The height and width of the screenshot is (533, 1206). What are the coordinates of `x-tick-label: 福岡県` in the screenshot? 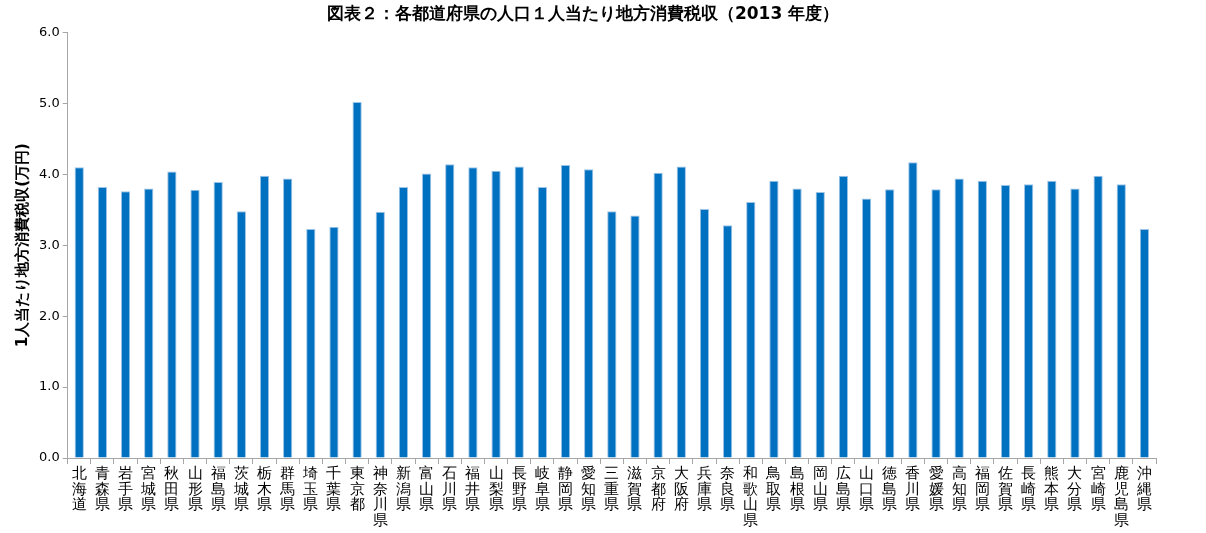 It's located at (982, 488).